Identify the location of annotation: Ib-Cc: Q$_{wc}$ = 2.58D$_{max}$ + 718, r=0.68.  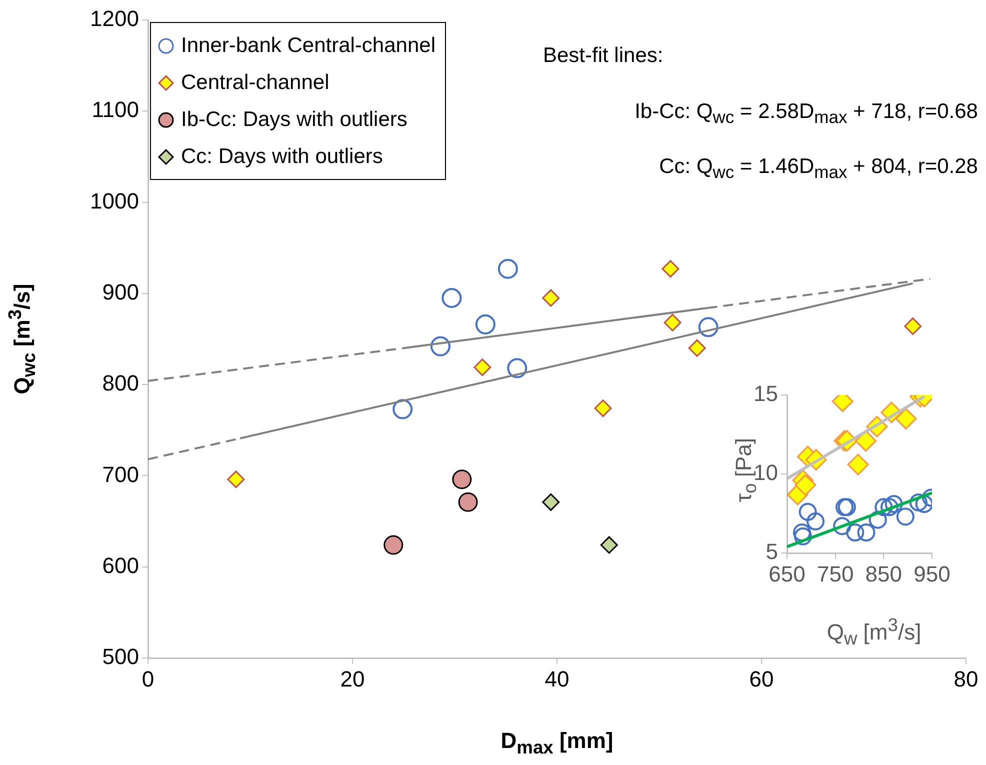
(806, 114).